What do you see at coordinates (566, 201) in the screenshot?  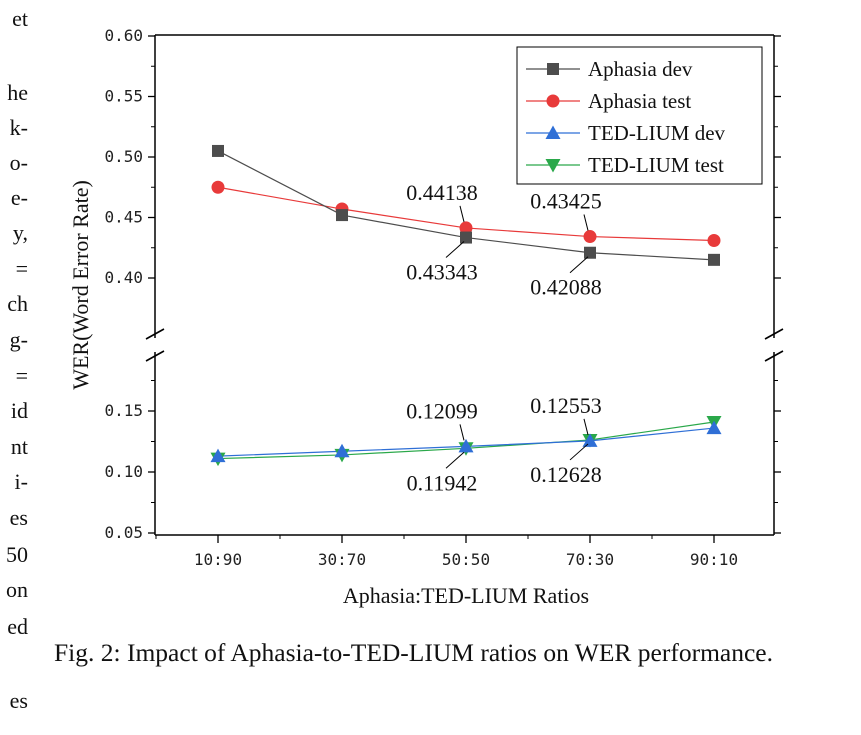 I see `data-label: 0.43425` at bounding box center [566, 201].